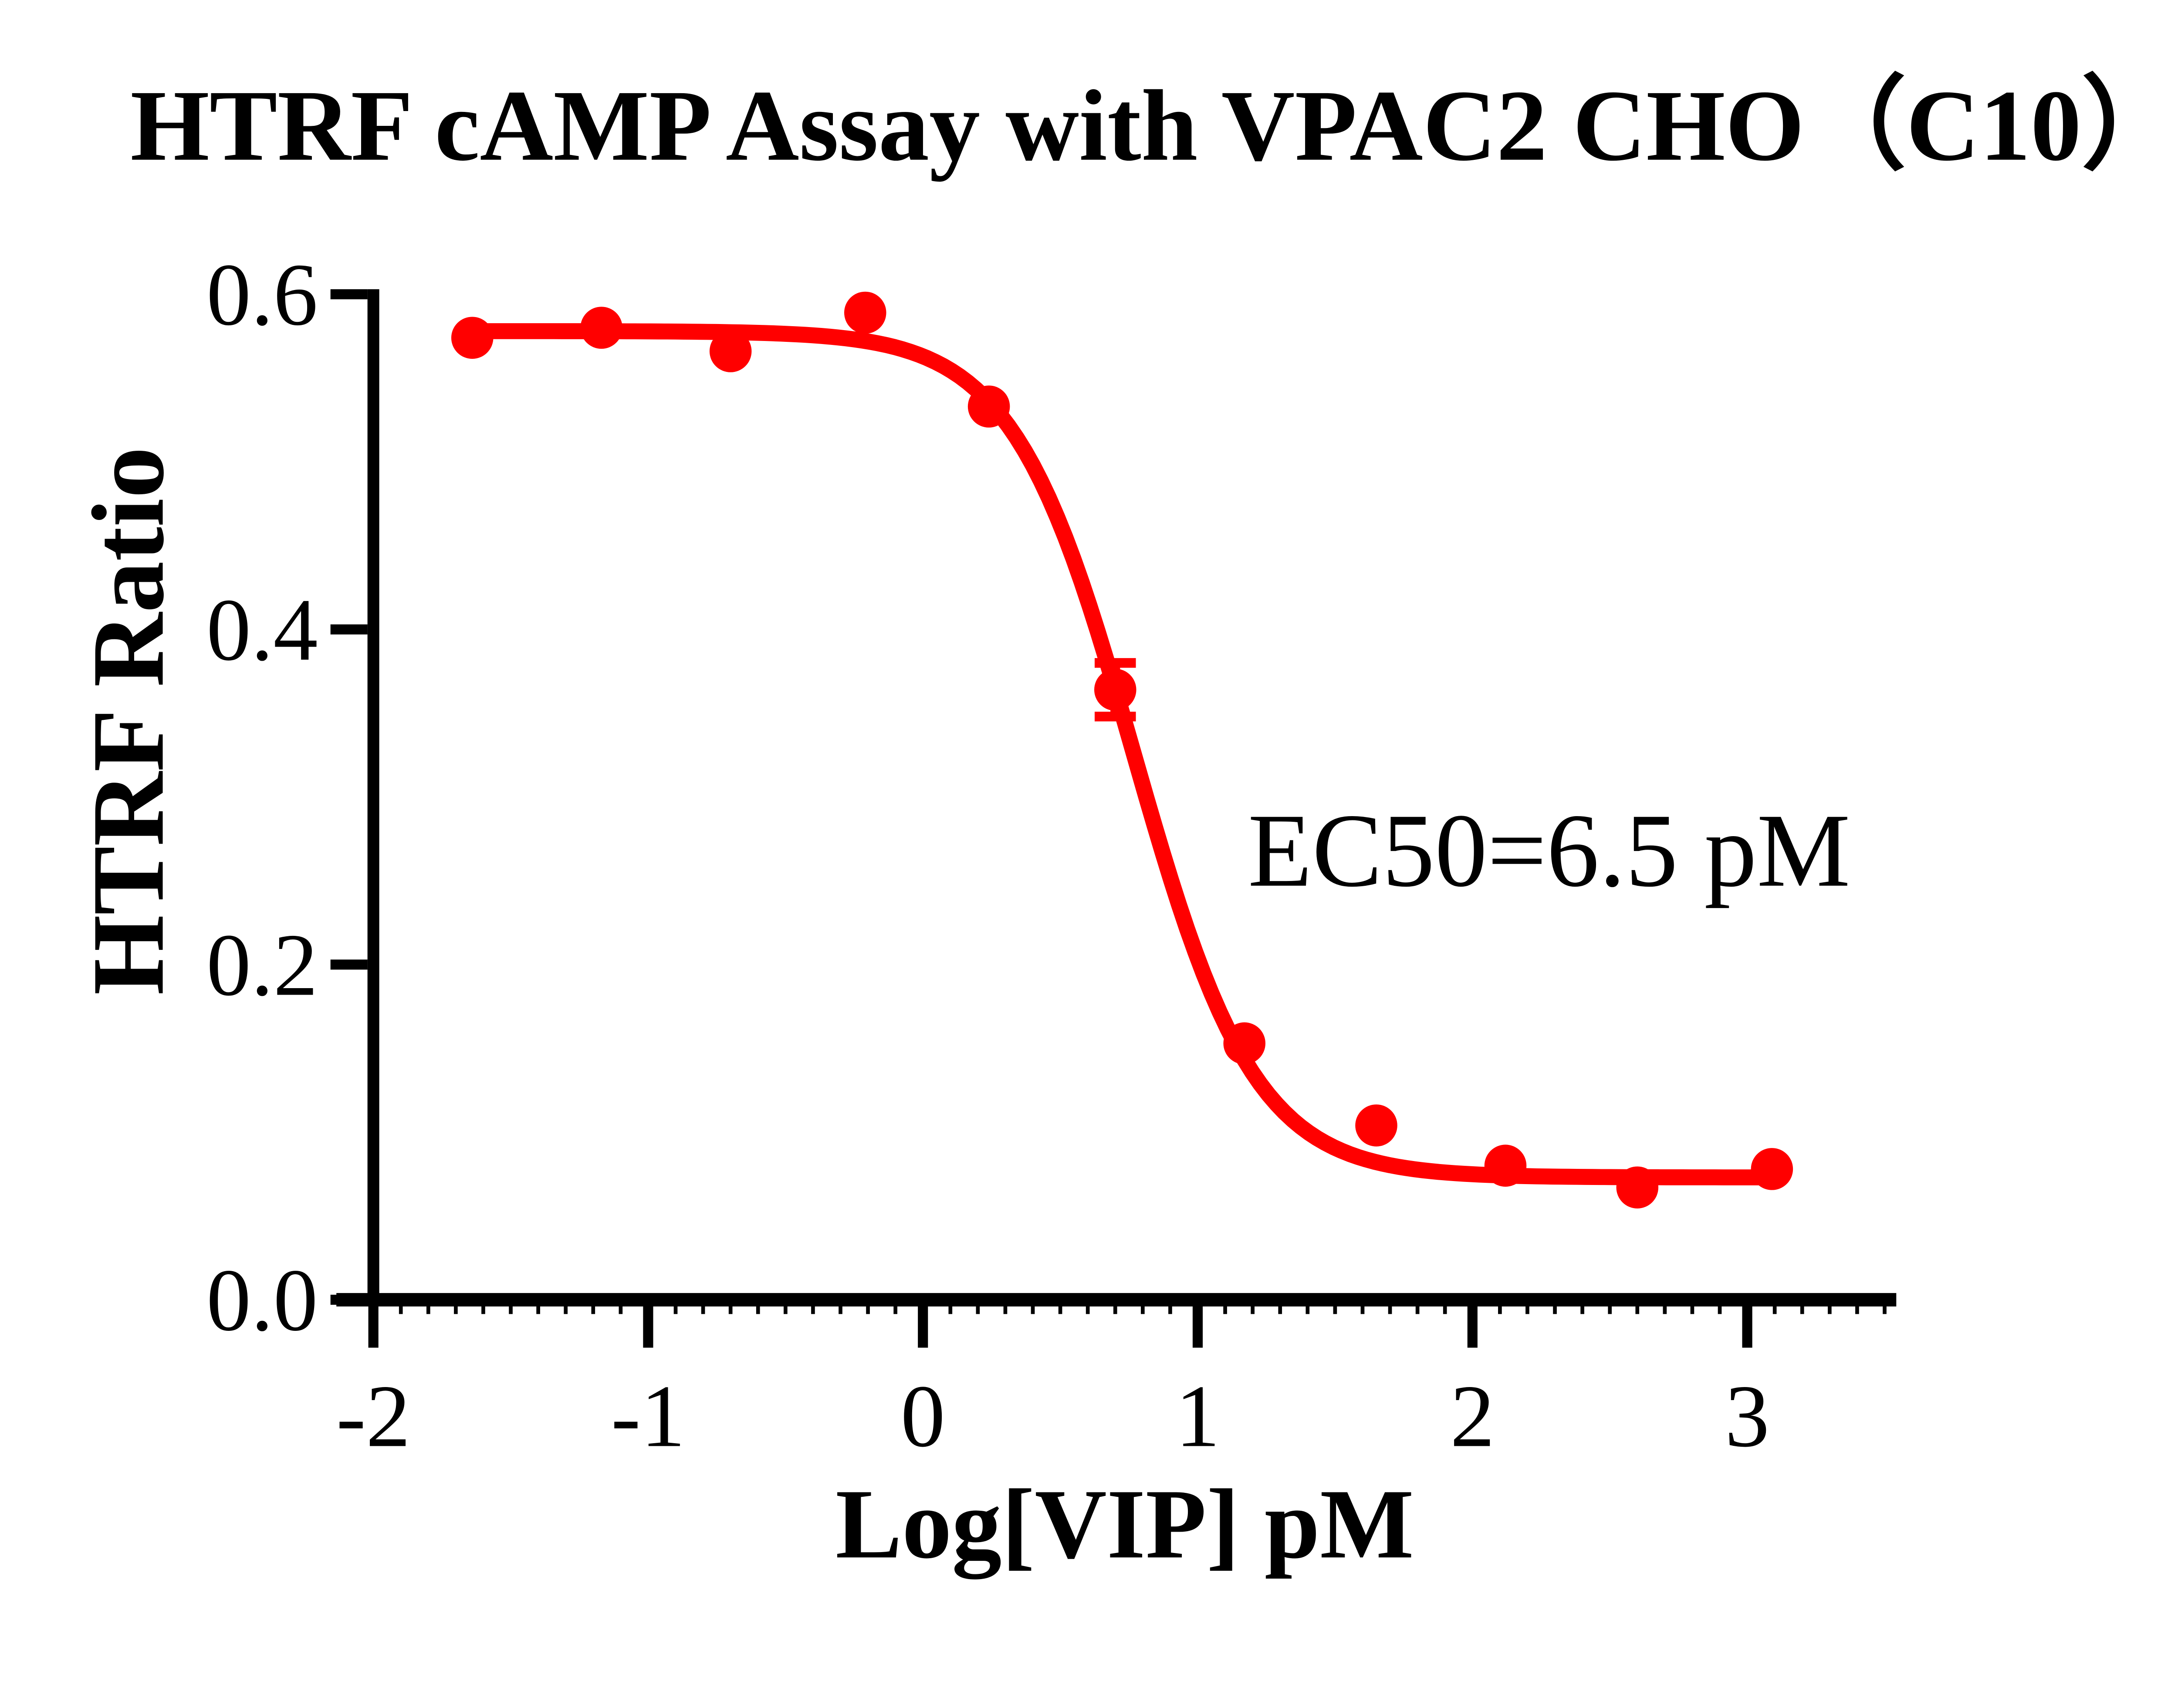  Describe the element at coordinates (923, 1416) in the screenshot. I see `x-tick-label: 0` at that location.